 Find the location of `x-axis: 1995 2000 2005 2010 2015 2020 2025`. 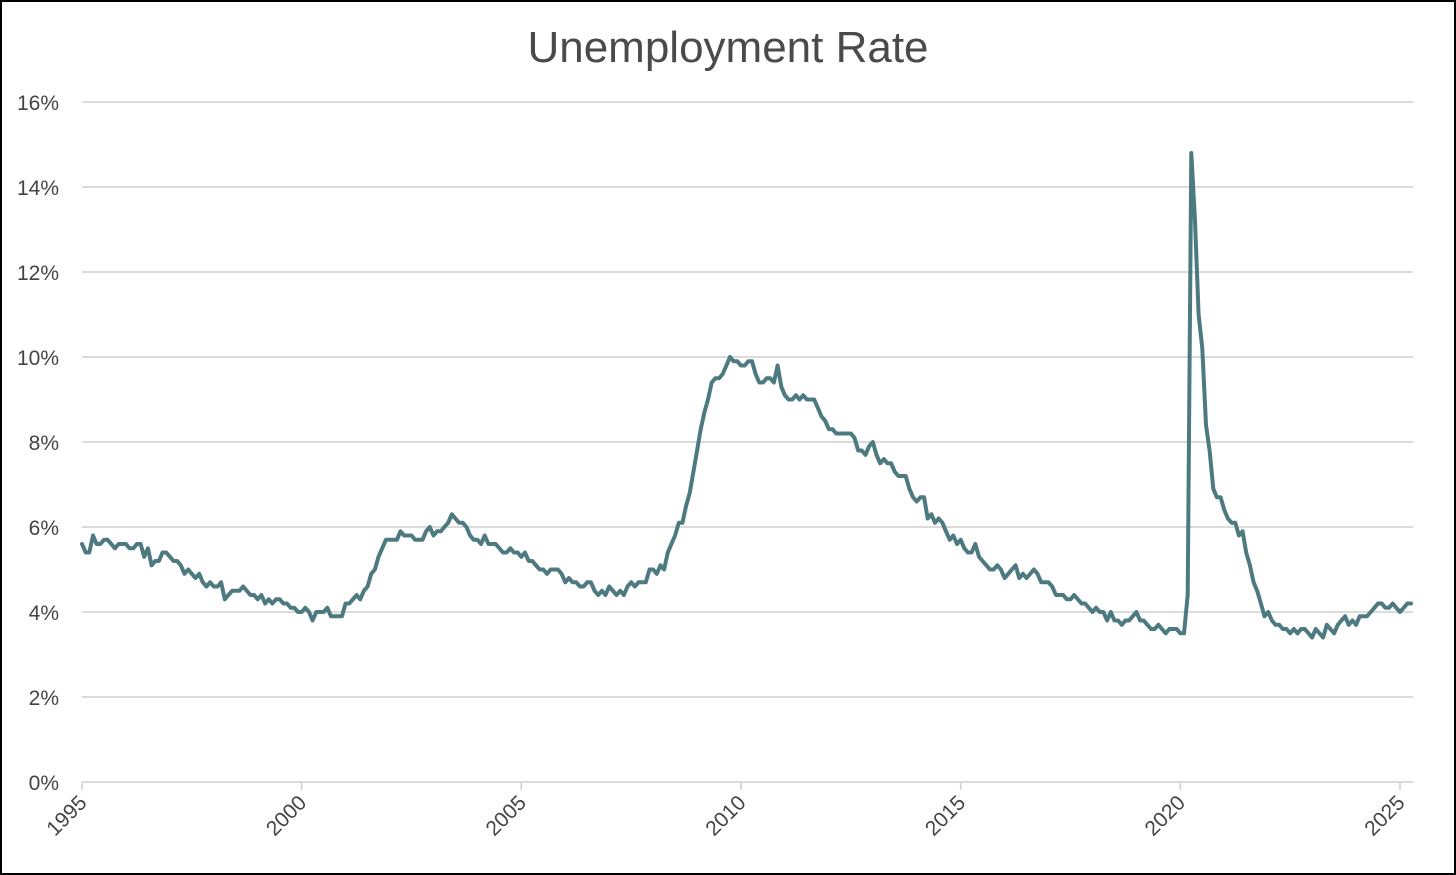

x-axis: 1995 2000 2005 2010 2015 2020 2025 is located at coordinates (726, 811).